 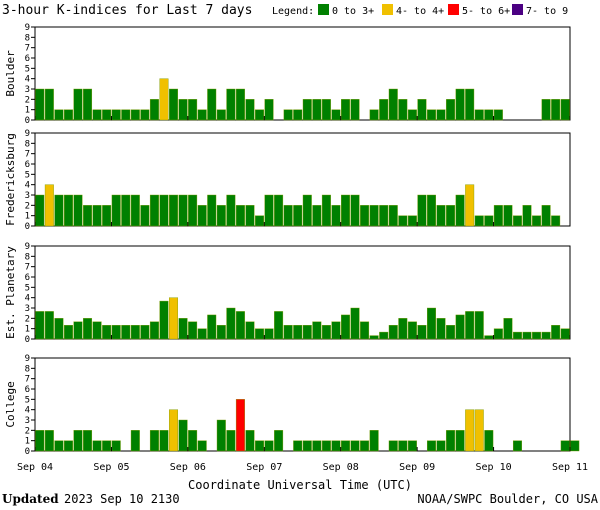 What do you see at coordinates (188, 467) in the screenshot?
I see `x-tick-label: Sep 06` at bounding box center [188, 467].